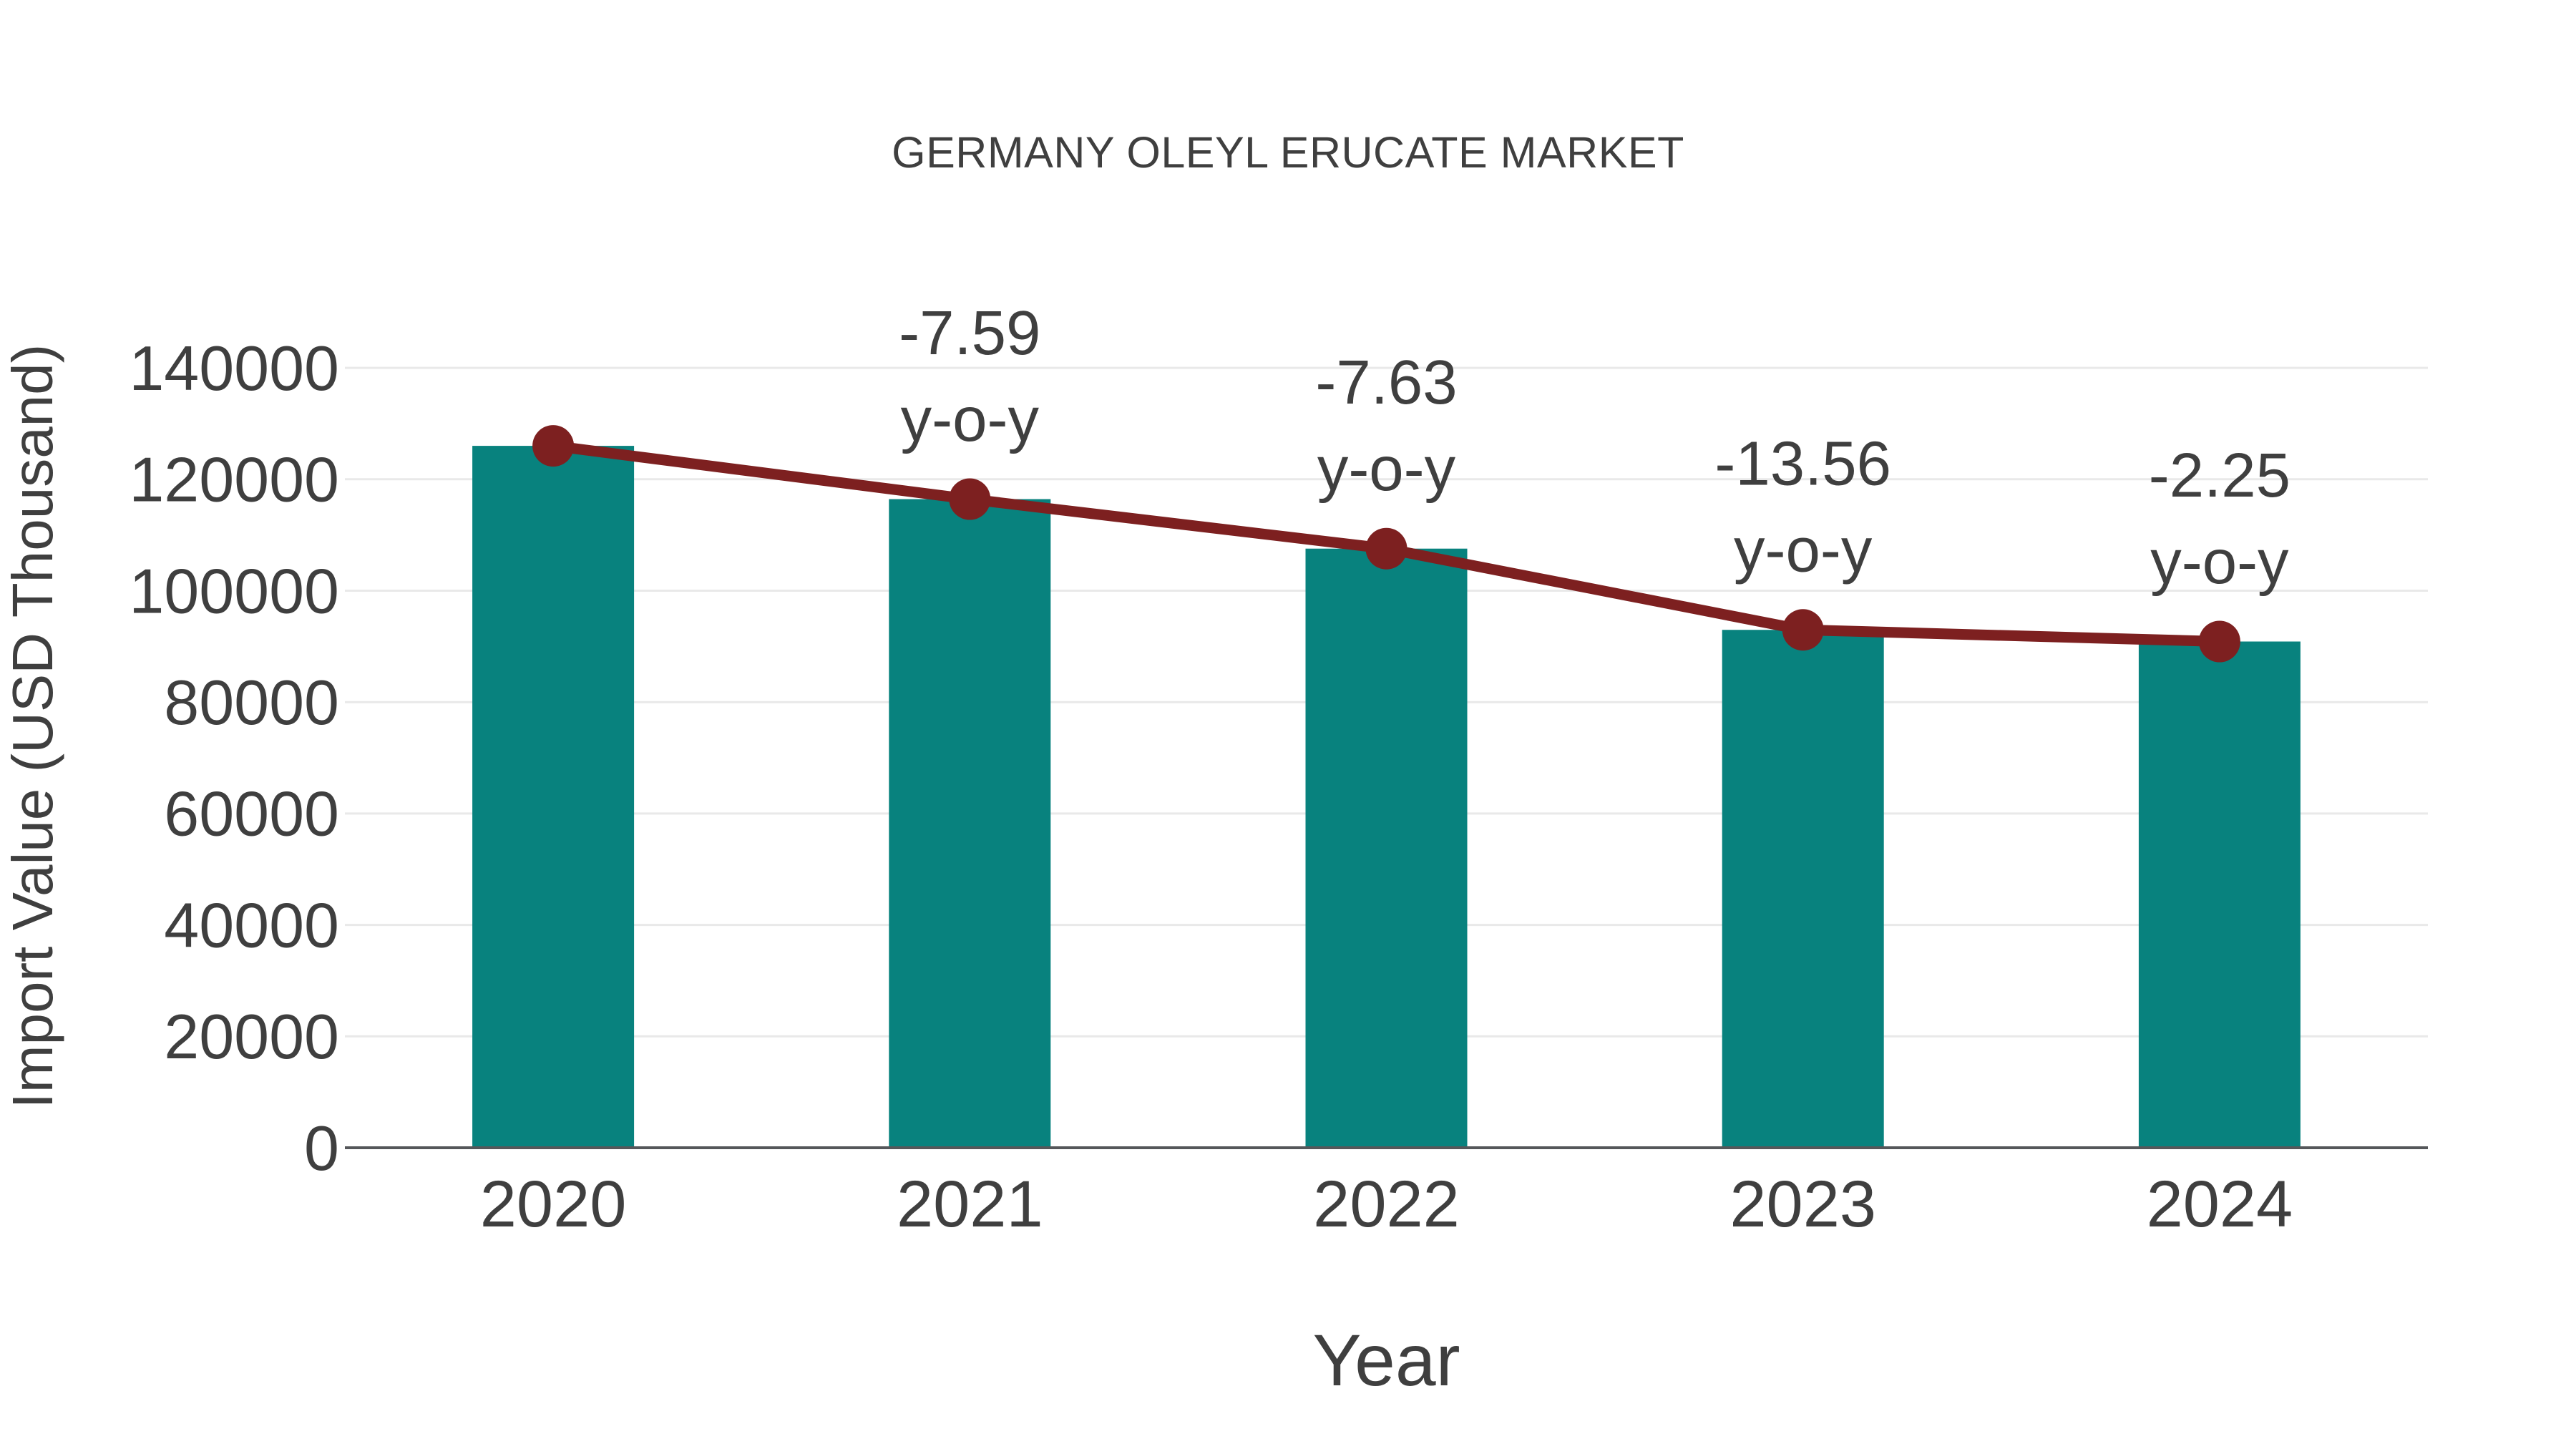  I want to click on bar-2023, so click(1803, 889).